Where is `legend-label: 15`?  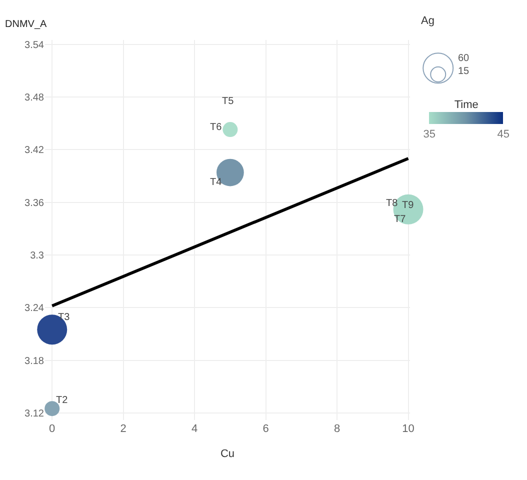 legend-label: 15 is located at coordinates (464, 71).